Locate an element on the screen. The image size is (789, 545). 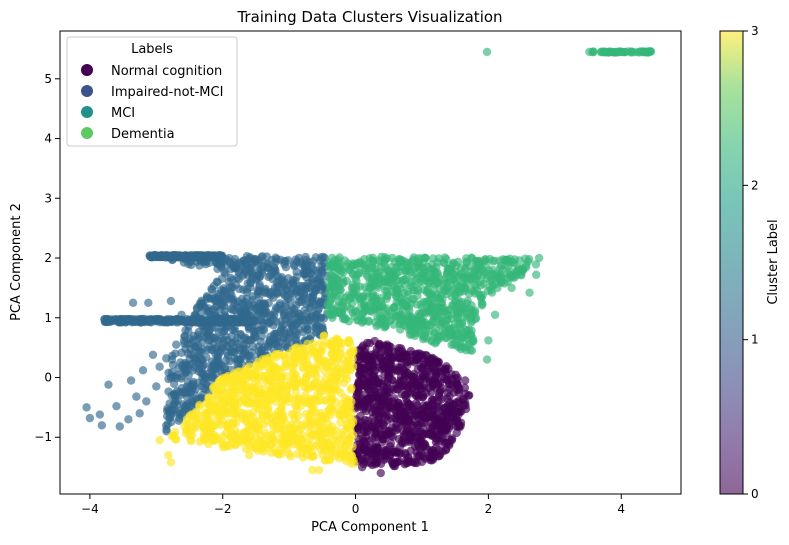
legend-marker is located at coordinates (87, 133).